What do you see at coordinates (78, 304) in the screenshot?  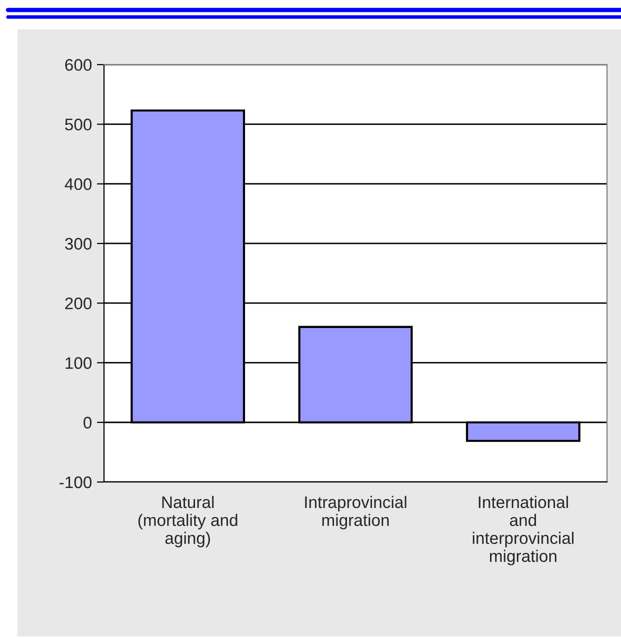 I see `y-tick-label: 200` at bounding box center [78, 304].